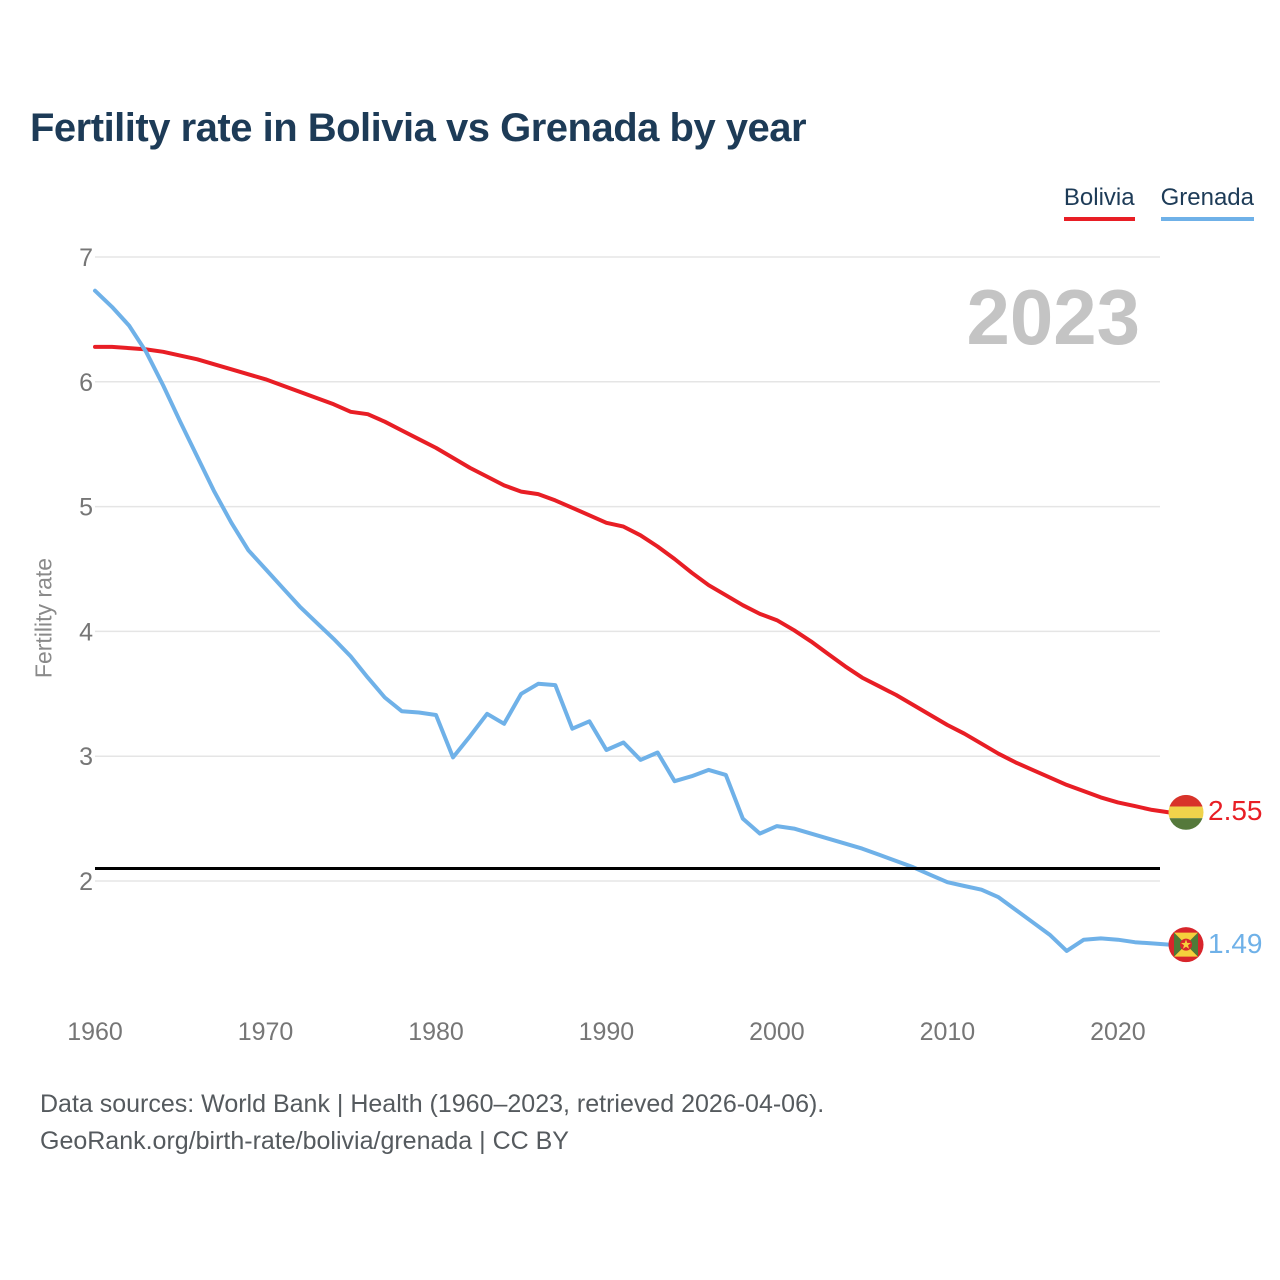 The height and width of the screenshot is (1280, 1280). Describe the element at coordinates (1235, 811) in the screenshot. I see `bolivia-end-value: 2.55` at that location.